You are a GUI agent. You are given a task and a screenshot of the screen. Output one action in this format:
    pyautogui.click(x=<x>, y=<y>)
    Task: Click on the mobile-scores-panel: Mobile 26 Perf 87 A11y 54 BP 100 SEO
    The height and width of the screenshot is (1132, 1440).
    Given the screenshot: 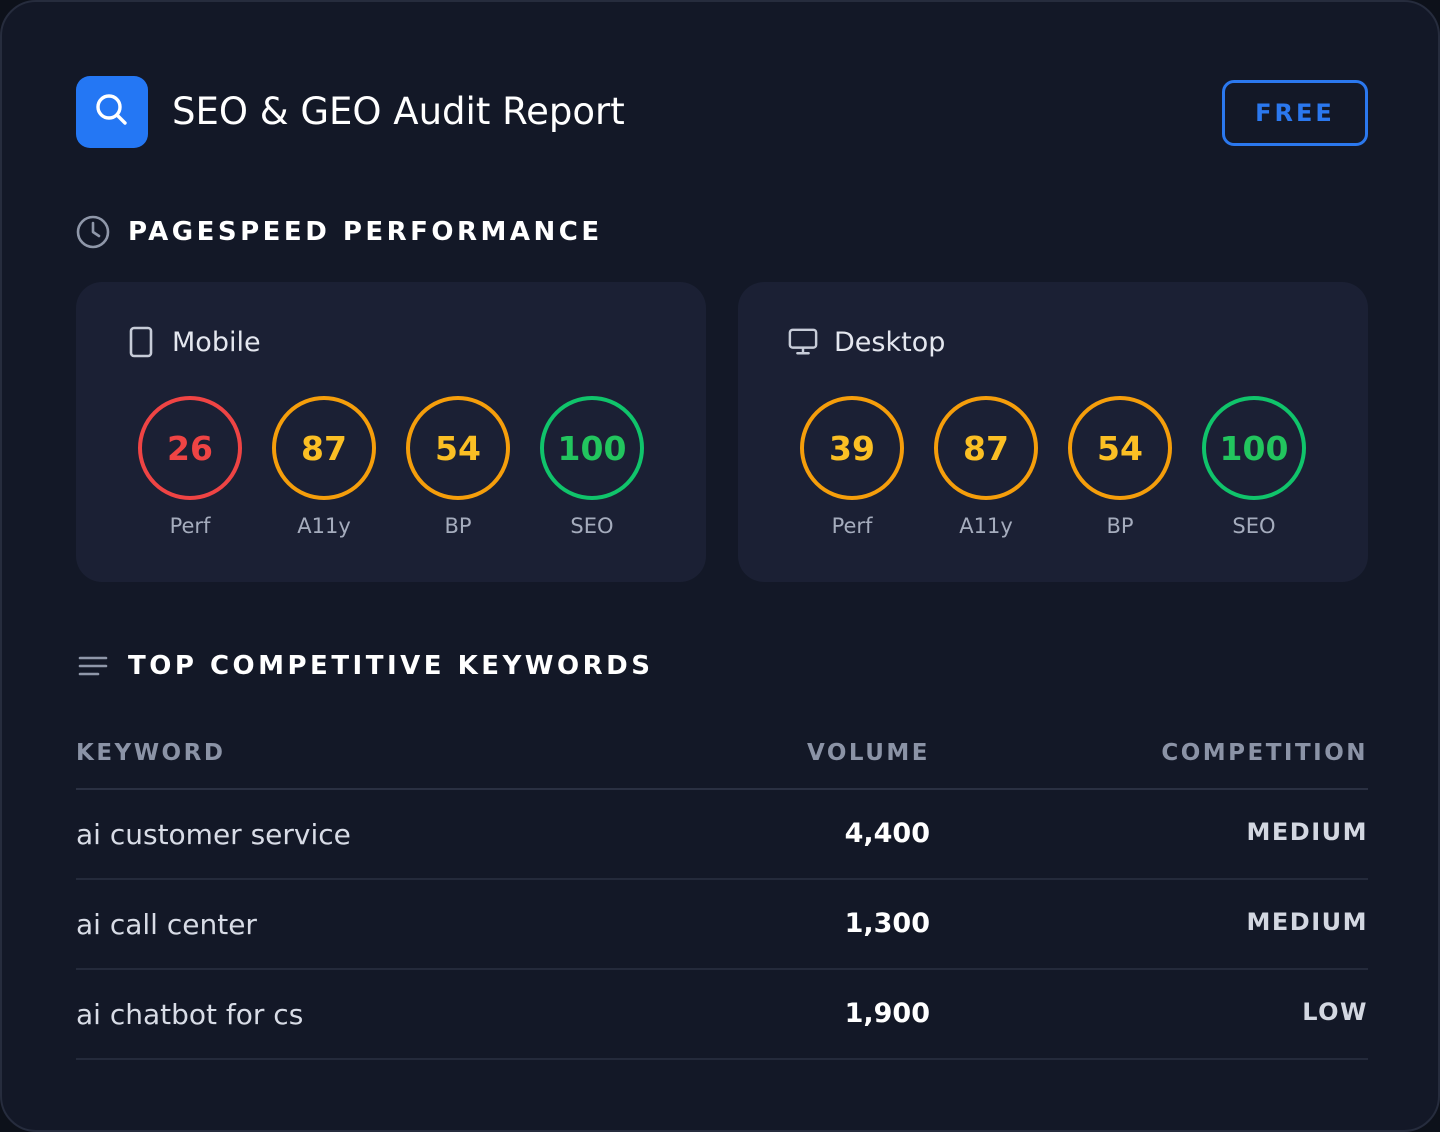 What is the action you would take?
    pyautogui.click(x=391, y=432)
    